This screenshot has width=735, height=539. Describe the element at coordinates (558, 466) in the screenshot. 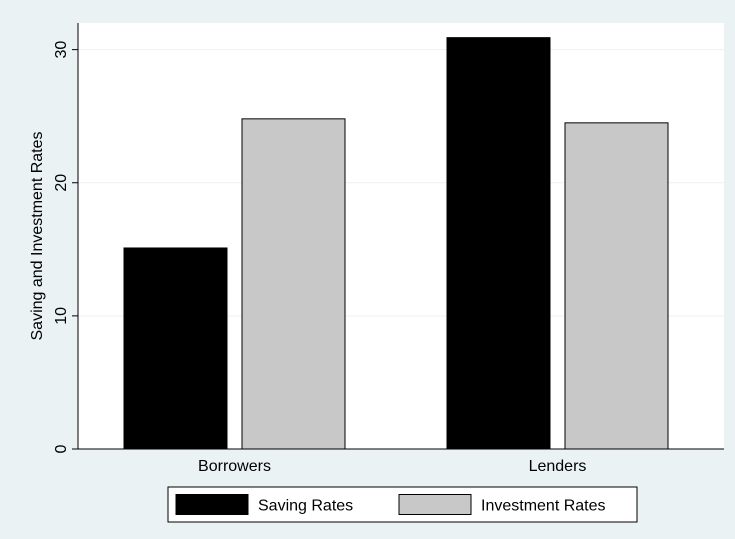

I see `x-tick-label: Lenders` at that location.